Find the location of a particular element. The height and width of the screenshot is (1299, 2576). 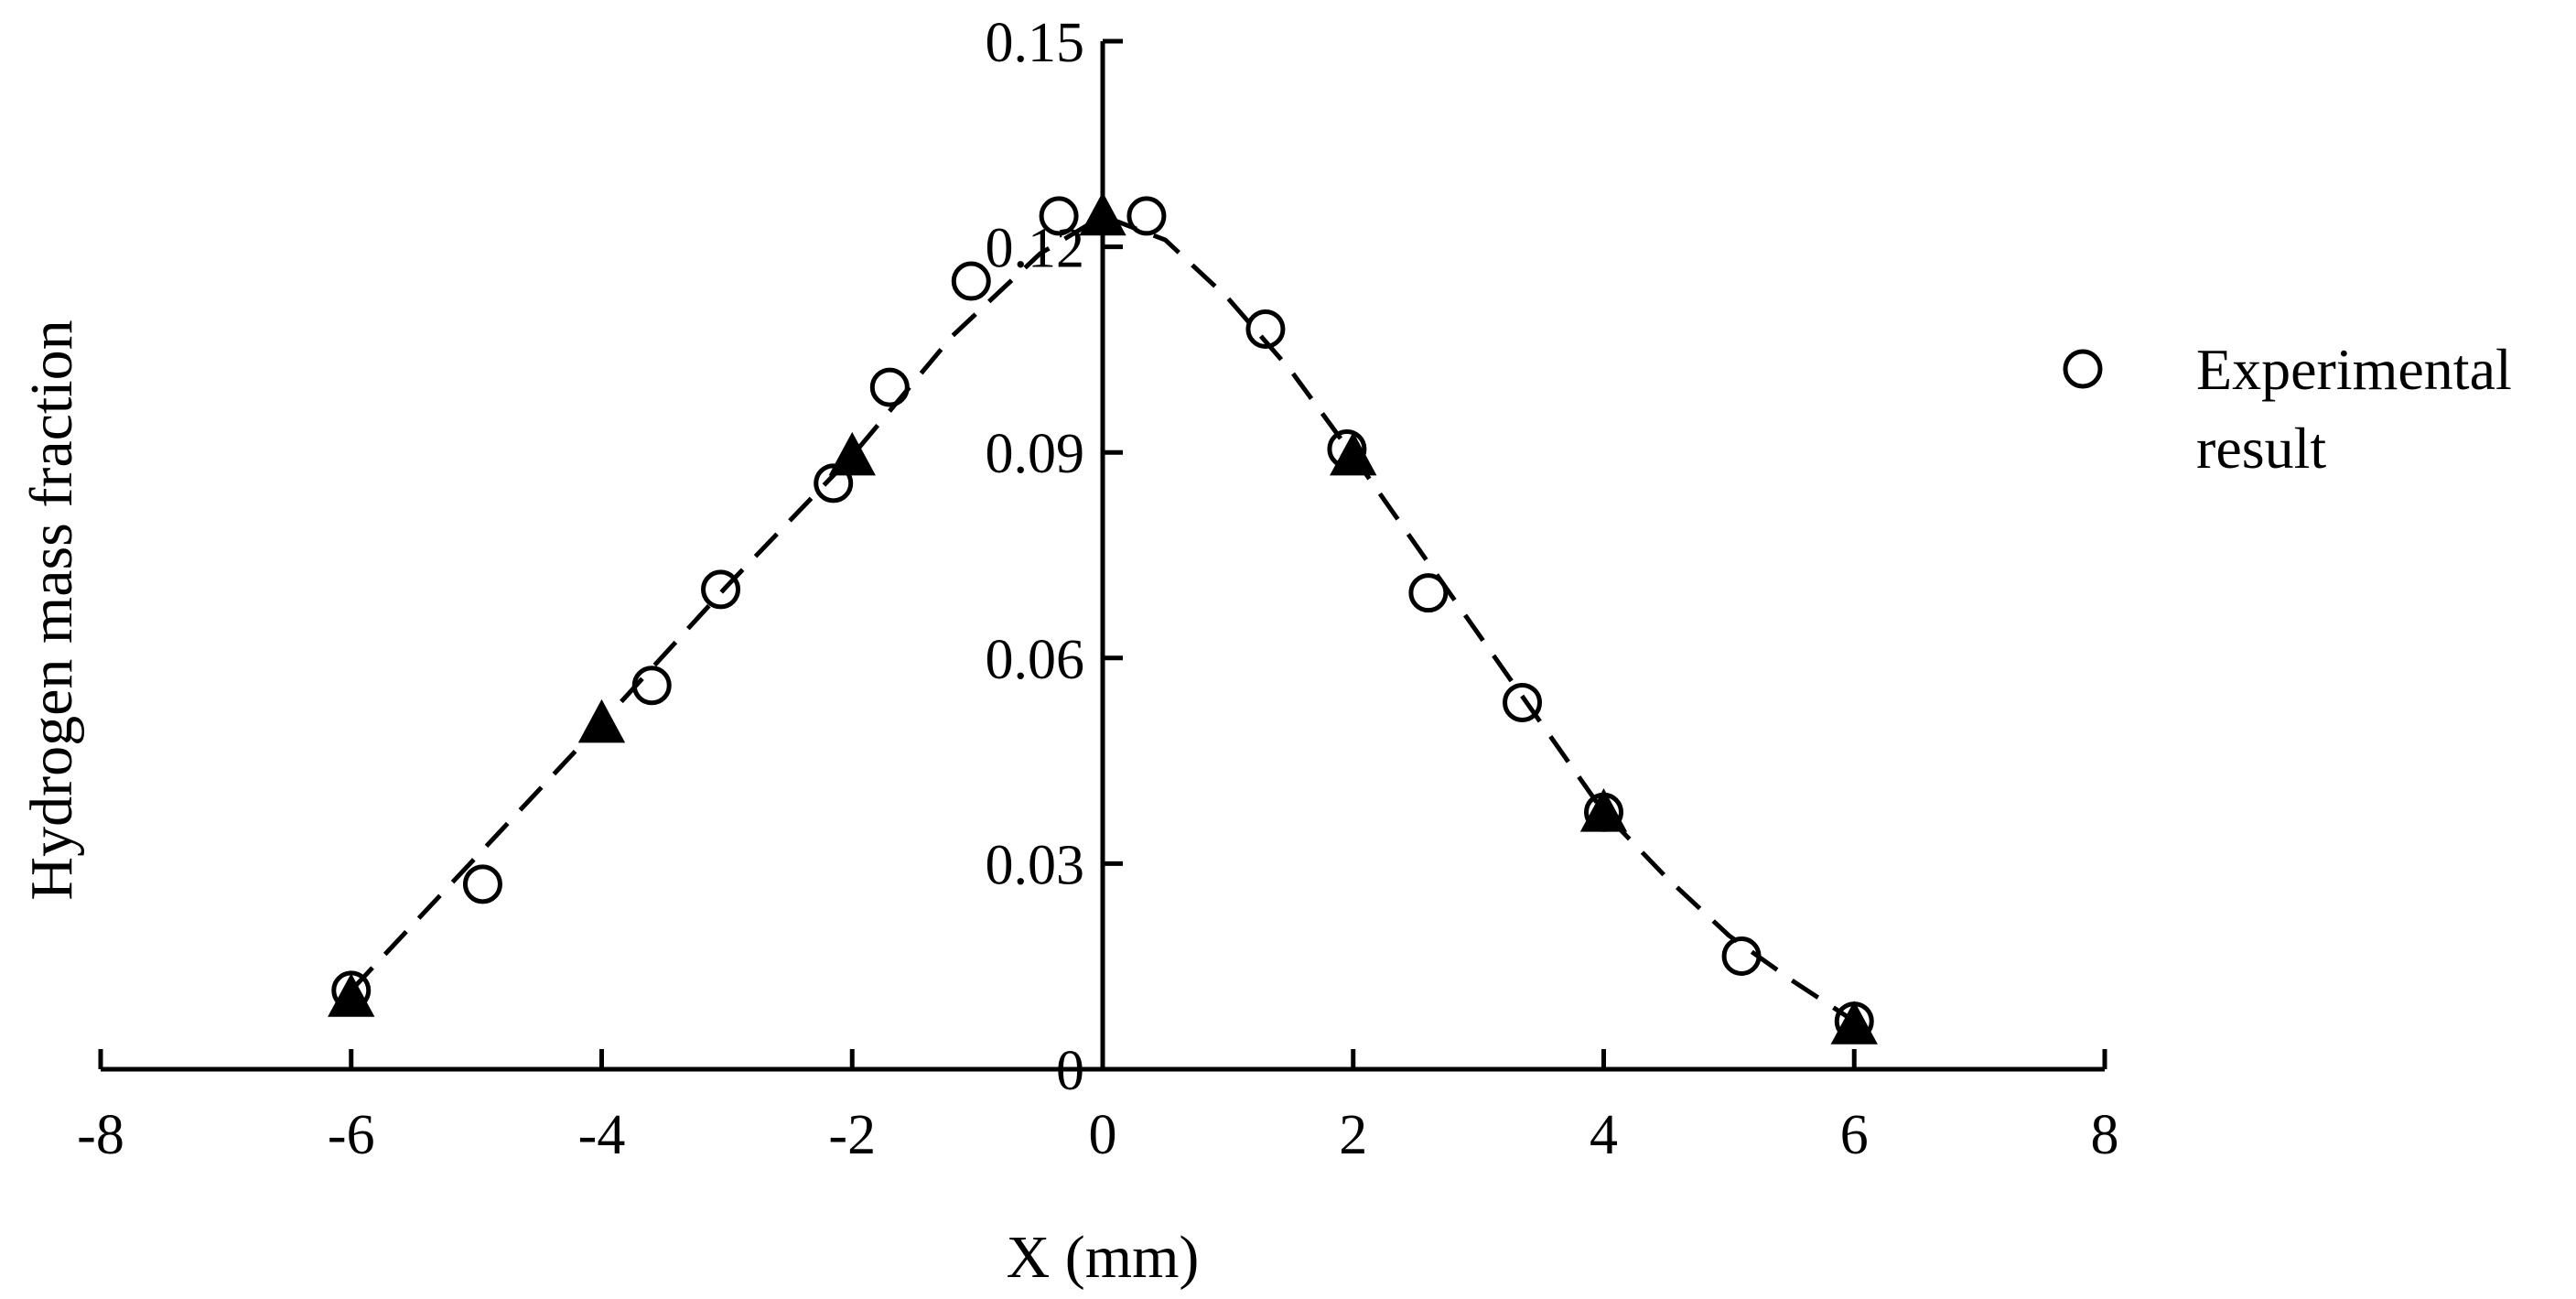

x-tick-label: -6 is located at coordinates (351, 1135).